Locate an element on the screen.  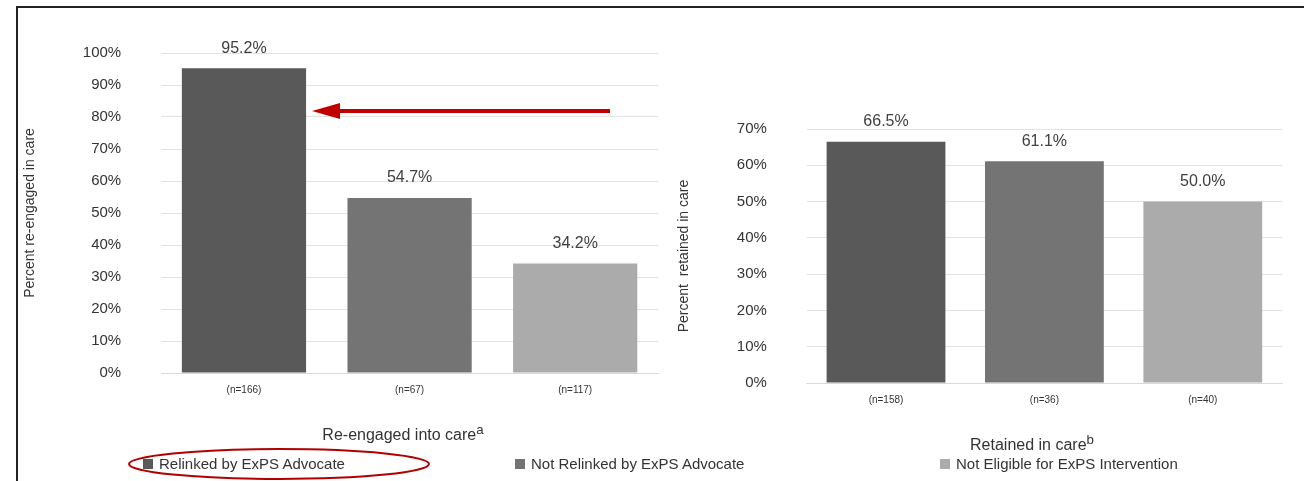
data-label: 34.2% is located at coordinates (575, 242).